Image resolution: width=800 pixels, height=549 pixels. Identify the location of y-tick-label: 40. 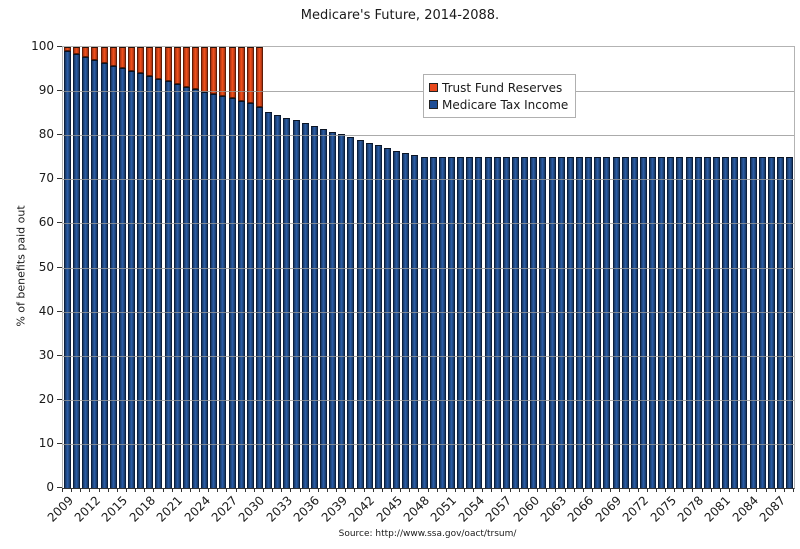
(46, 311).